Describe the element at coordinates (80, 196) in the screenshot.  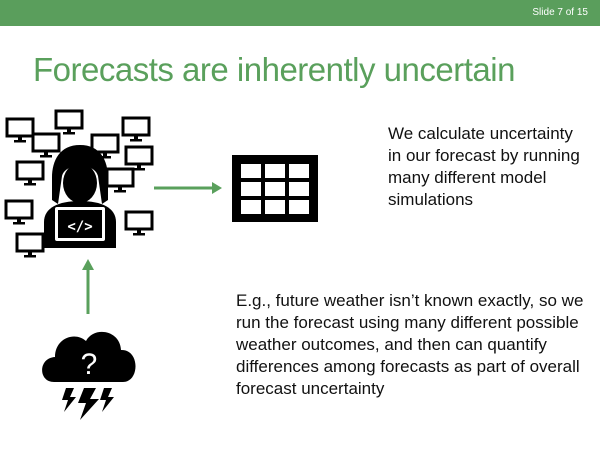
I see `person-laptop-icon: </>` at that location.